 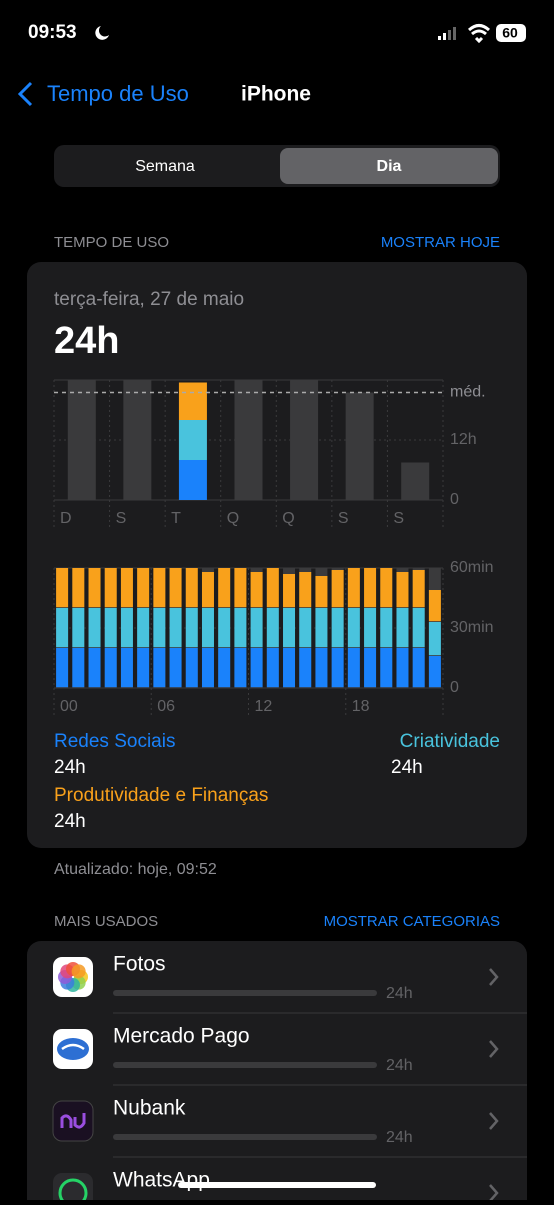 I want to click on total-time: 24h, so click(x=86, y=341).